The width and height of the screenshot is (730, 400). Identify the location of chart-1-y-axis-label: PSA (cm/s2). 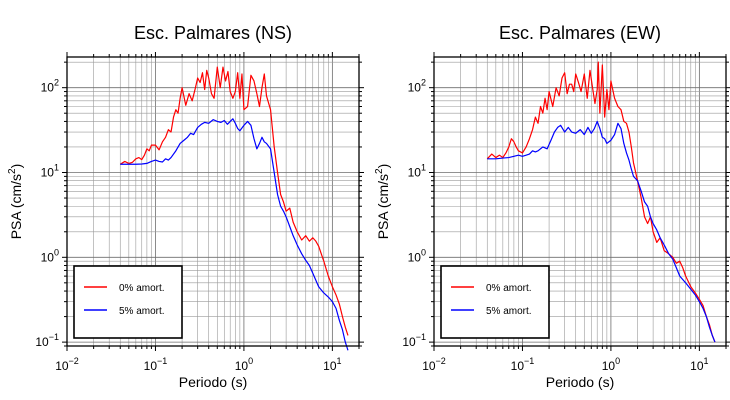
(15, 202).